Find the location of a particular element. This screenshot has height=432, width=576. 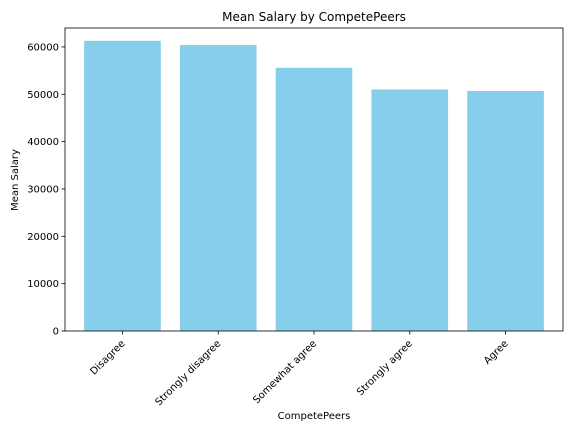

bar-somewhat-agree is located at coordinates (314, 199).